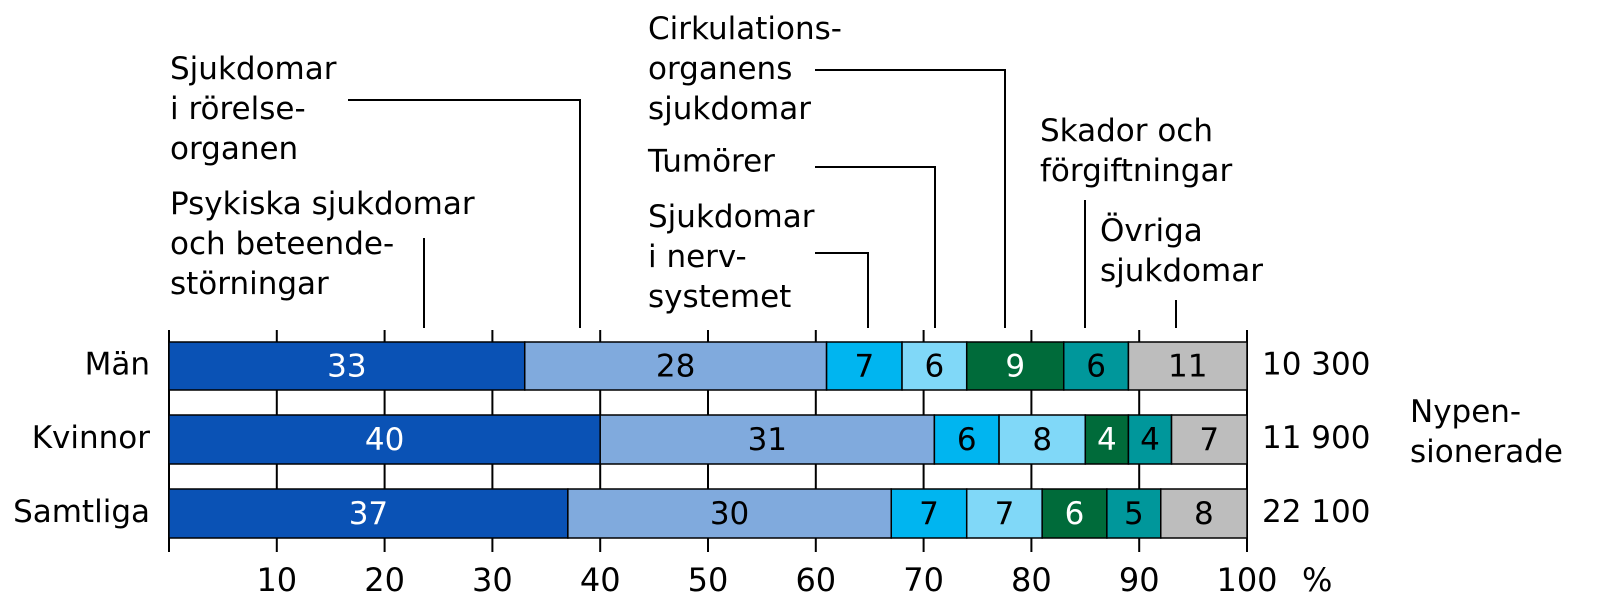 The width and height of the screenshot is (1618, 610). What do you see at coordinates (91, 438) in the screenshot?
I see `category-label: Kvinnor` at bounding box center [91, 438].